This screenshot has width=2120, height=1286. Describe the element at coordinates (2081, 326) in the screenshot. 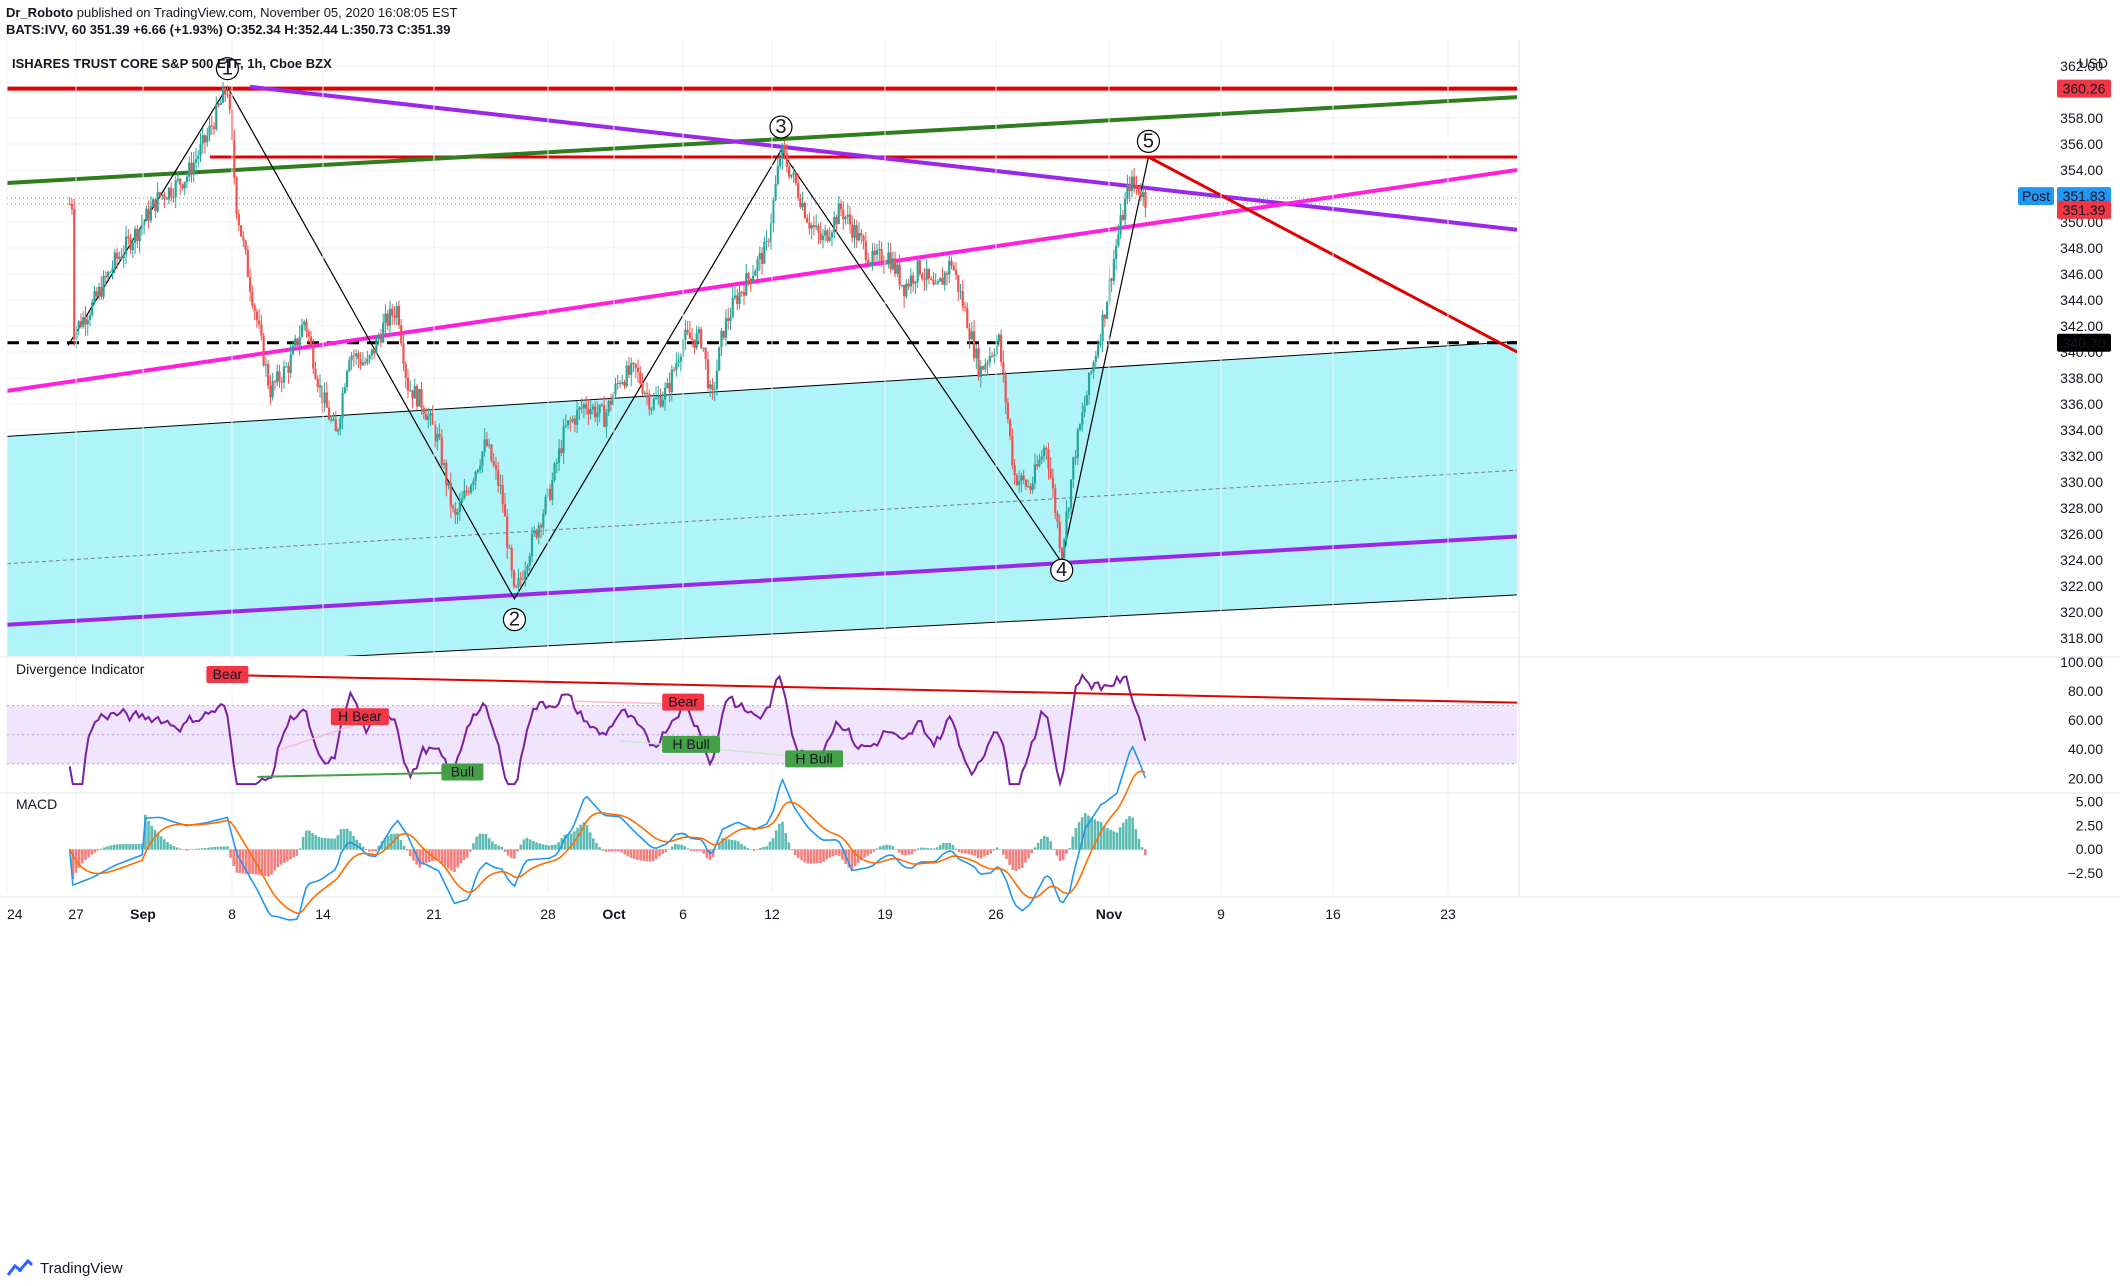

I see `y-tick-label: 342.00` at that location.